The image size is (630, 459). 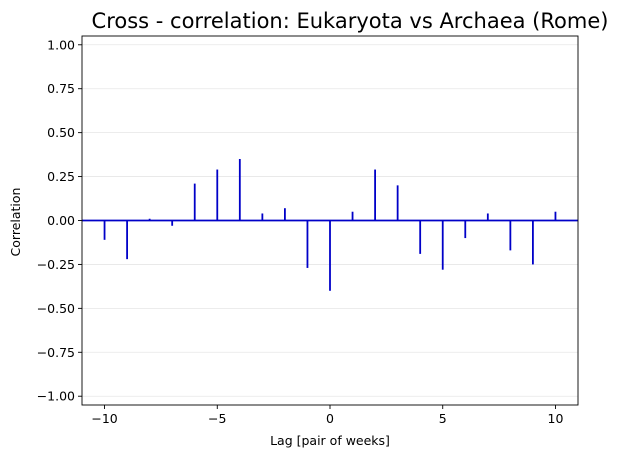 What do you see at coordinates (330, 440) in the screenshot?
I see `x-axis-label: Lag [pair of weeks]` at bounding box center [330, 440].